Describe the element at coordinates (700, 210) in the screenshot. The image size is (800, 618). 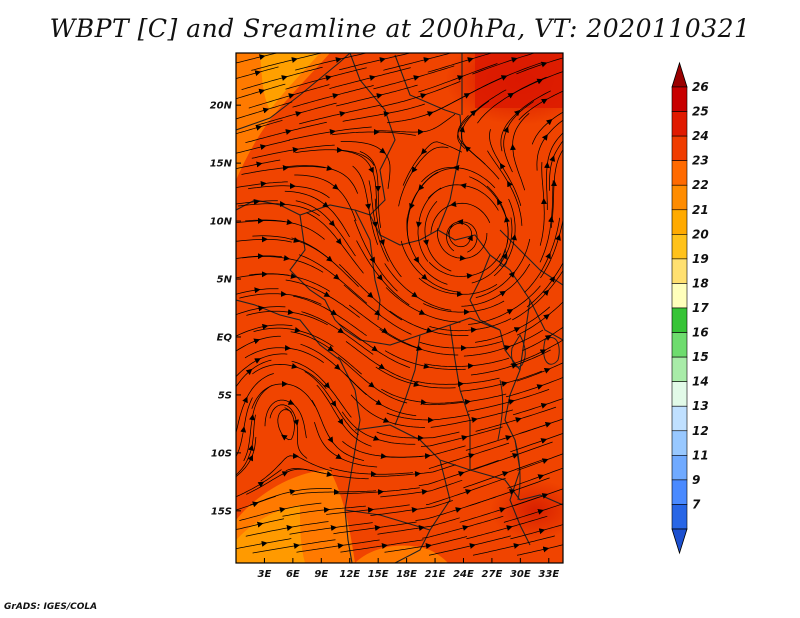
I see `colorbar-label: 21` at that location.